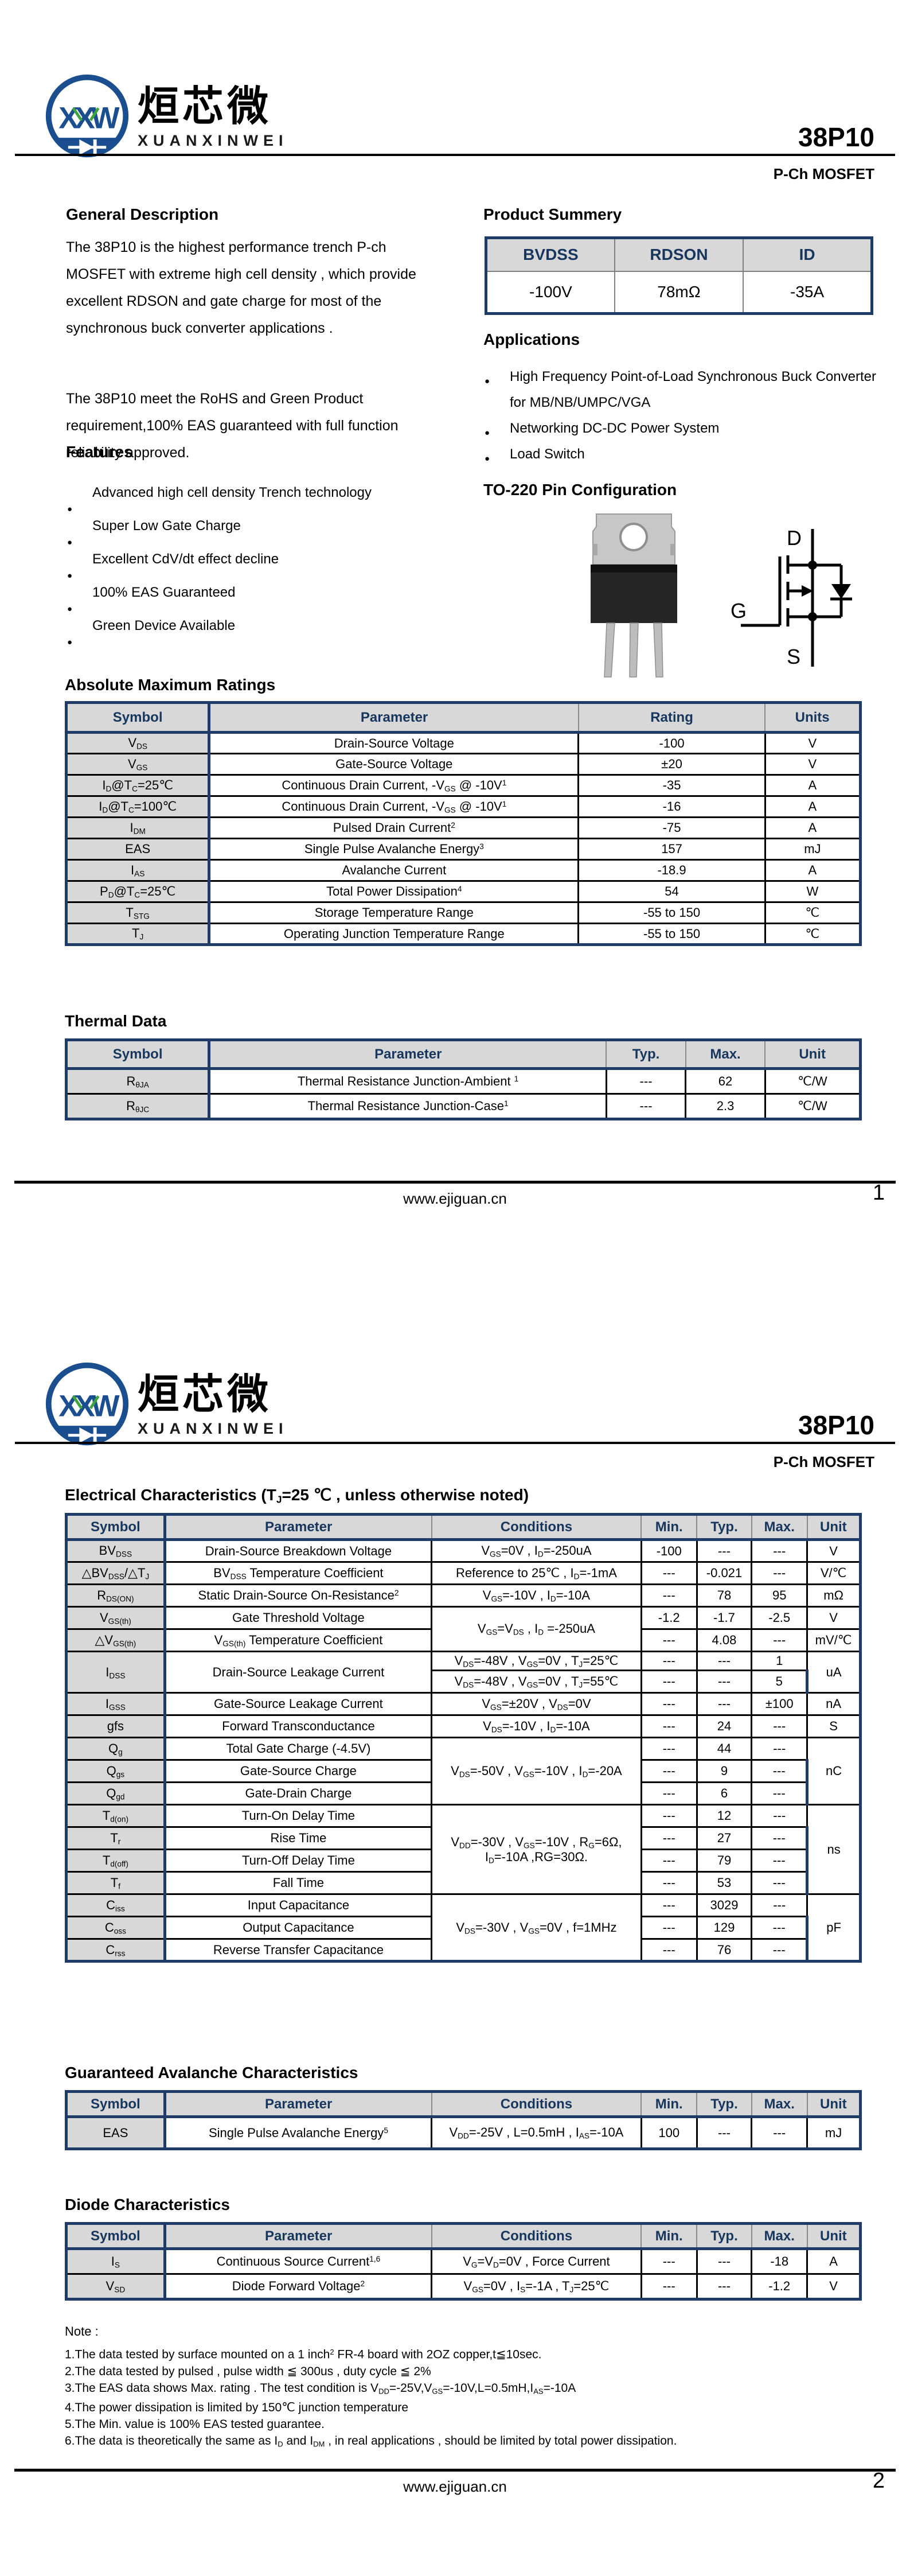 This screenshot has height=2576, width=910. Describe the element at coordinates (138, 806) in the screenshot. I see `symbol-cell: ID@TC=100℃` at that location.